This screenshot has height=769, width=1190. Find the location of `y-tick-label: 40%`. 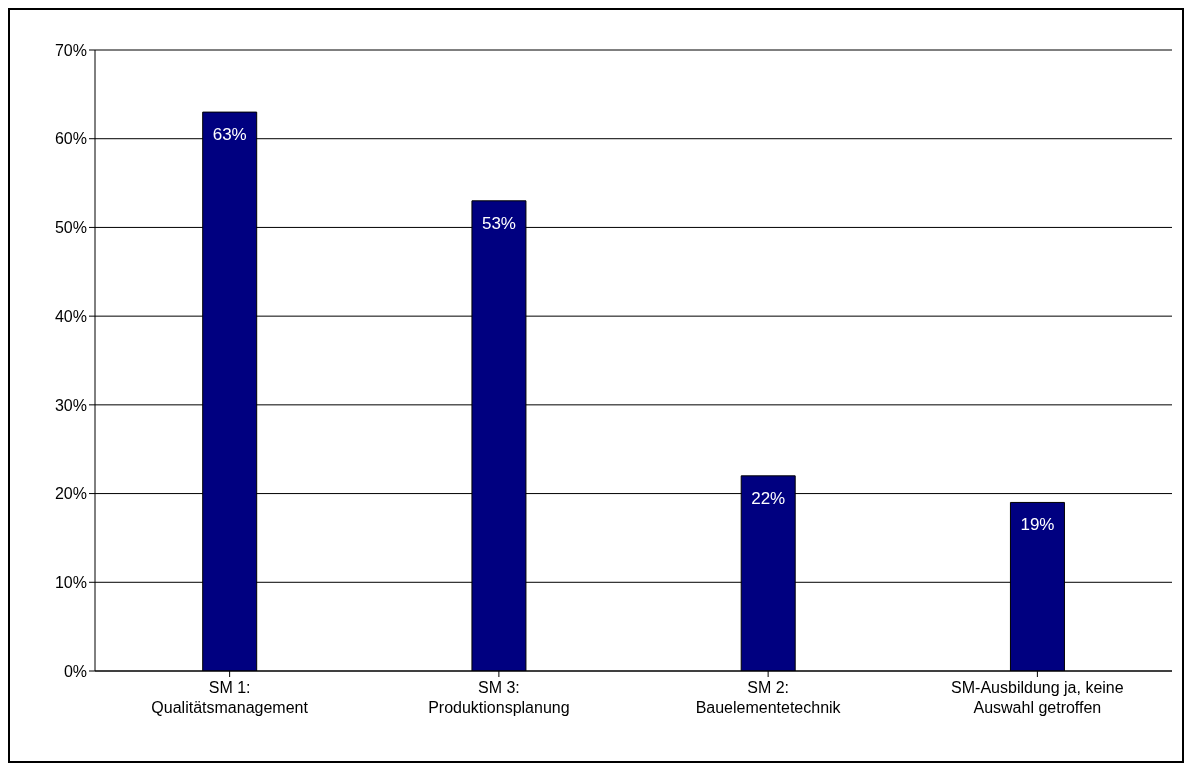

y-tick-label: 40% is located at coordinates (70, 316).